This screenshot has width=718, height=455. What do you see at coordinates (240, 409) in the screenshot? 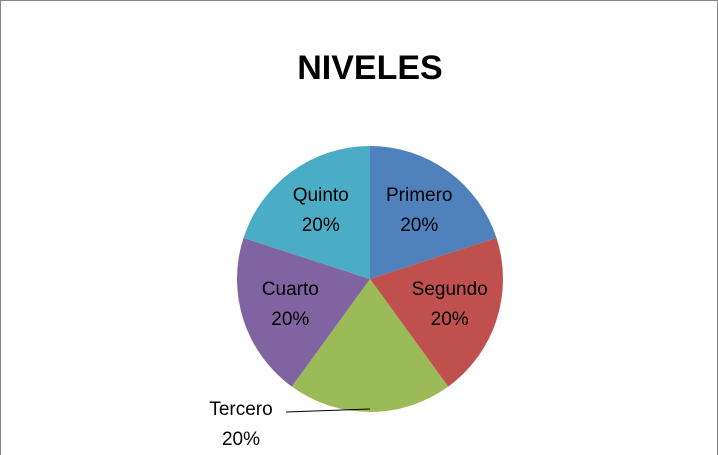
I see `slice-category-label: Tercero` at bounding box center [240, 409].